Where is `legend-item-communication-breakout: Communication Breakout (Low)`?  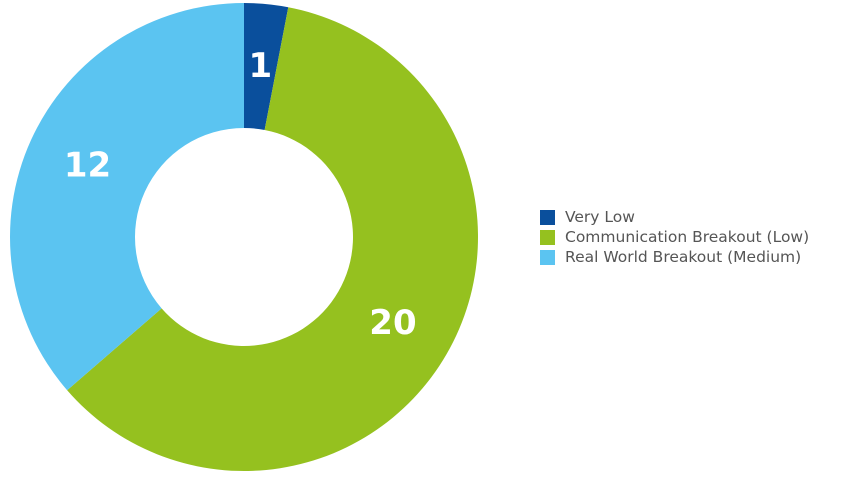 legend-item-communication-breakout: Communication Breakout (Low) is located at coordinates (674, 237).